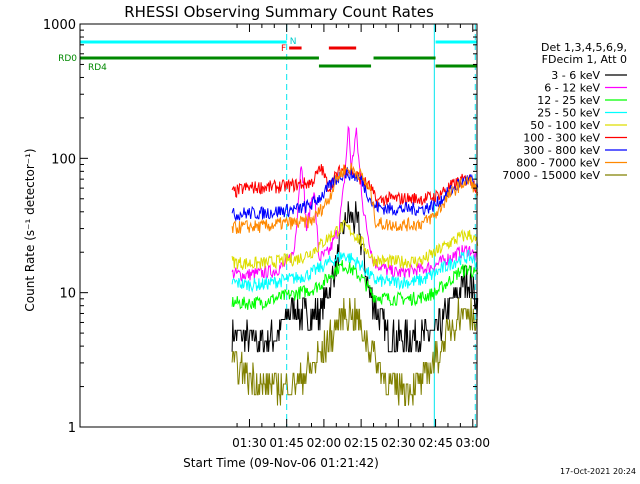  What do you see at coordinates (572, 88) in the screenshot?
I see `legend-entry-label: 6 - 12 keV` at bounding box center [572, 88].